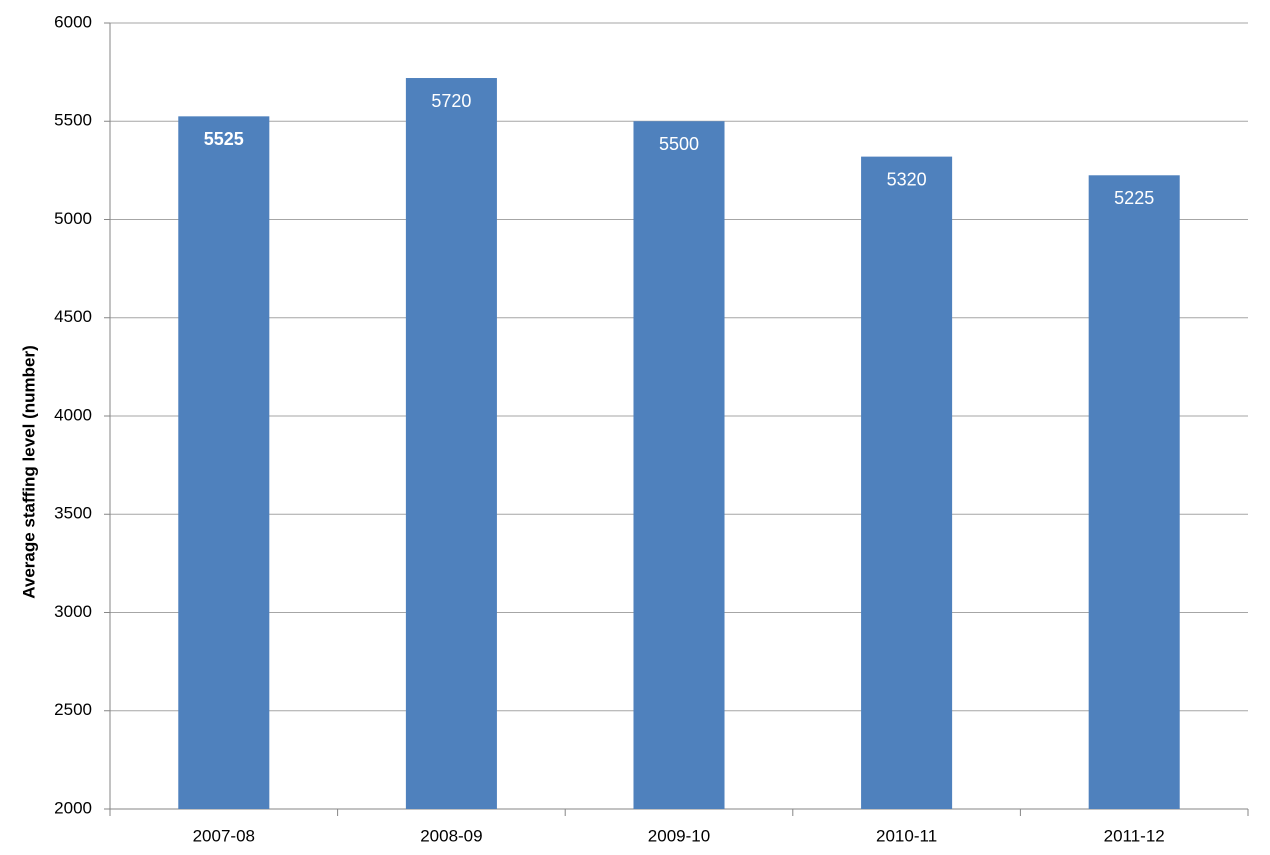  Describe the element at coordinates (73, 807) in the screenshot. I see `y-tick-label: 2000` at that location.